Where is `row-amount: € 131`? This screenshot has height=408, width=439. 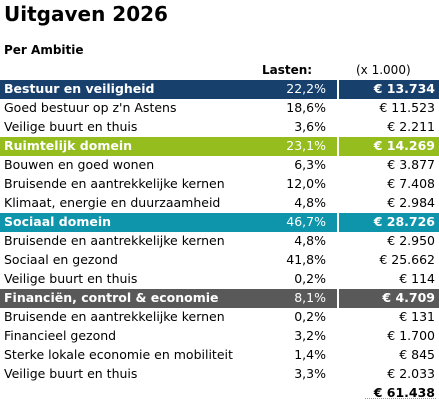 row-amount: € 131 is located at coordinates (417, 316).